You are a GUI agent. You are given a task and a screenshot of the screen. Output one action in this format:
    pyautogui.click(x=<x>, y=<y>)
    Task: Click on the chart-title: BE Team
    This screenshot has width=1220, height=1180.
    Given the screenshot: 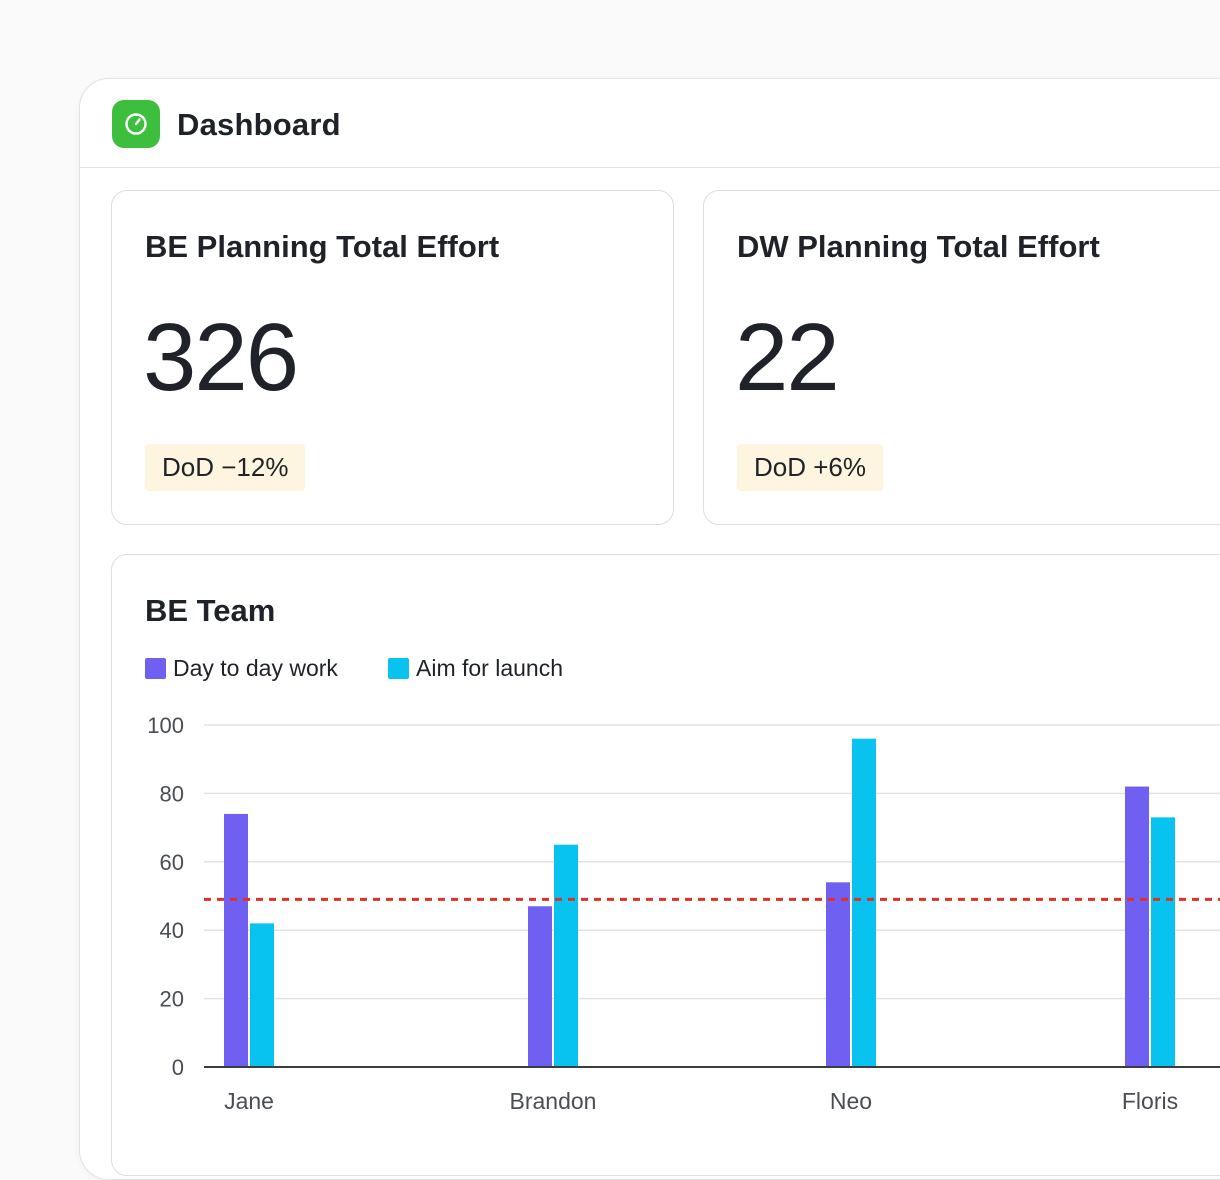 What is the action you would take?
    pyautogui.click(x=210, y=610)
    